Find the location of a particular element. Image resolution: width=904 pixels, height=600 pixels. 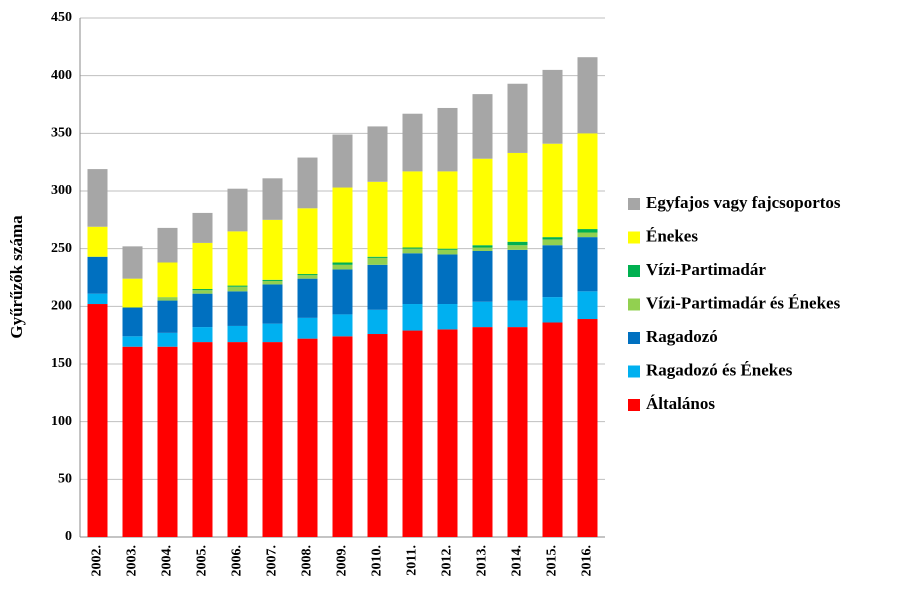

x-tick-label: 2006. is located at coordinates (237, 561).